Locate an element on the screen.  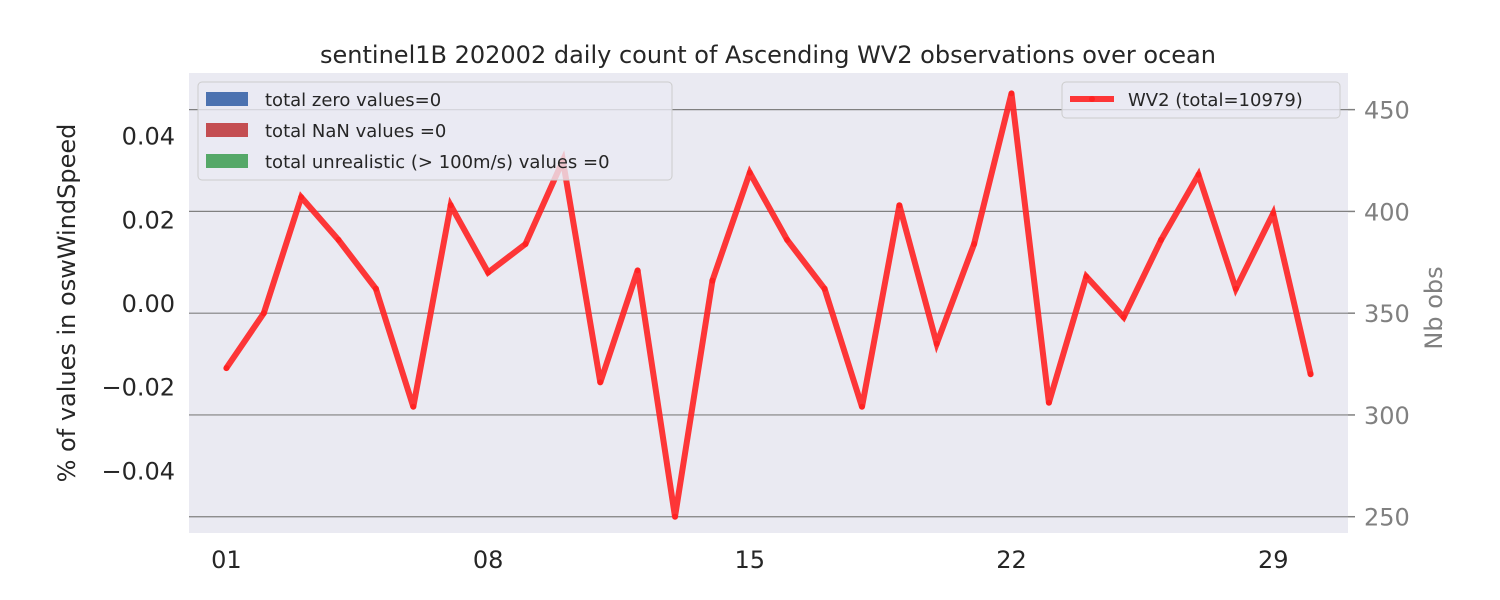
left-tick-label: 0.04 is located at coordinates (148, 137).